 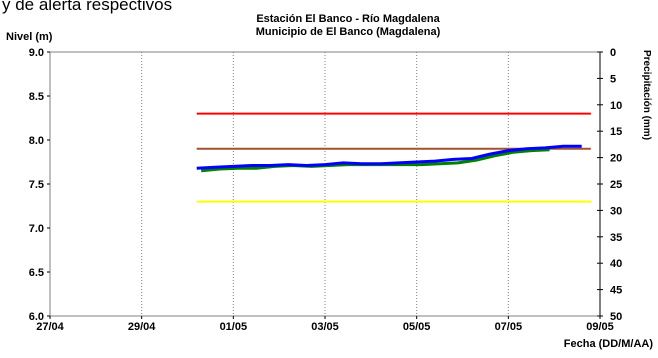 What do you see at coordinates (616, 291) in the screenshot?
I see `y2-tick-label: 45` at bounding box center [616, 291].